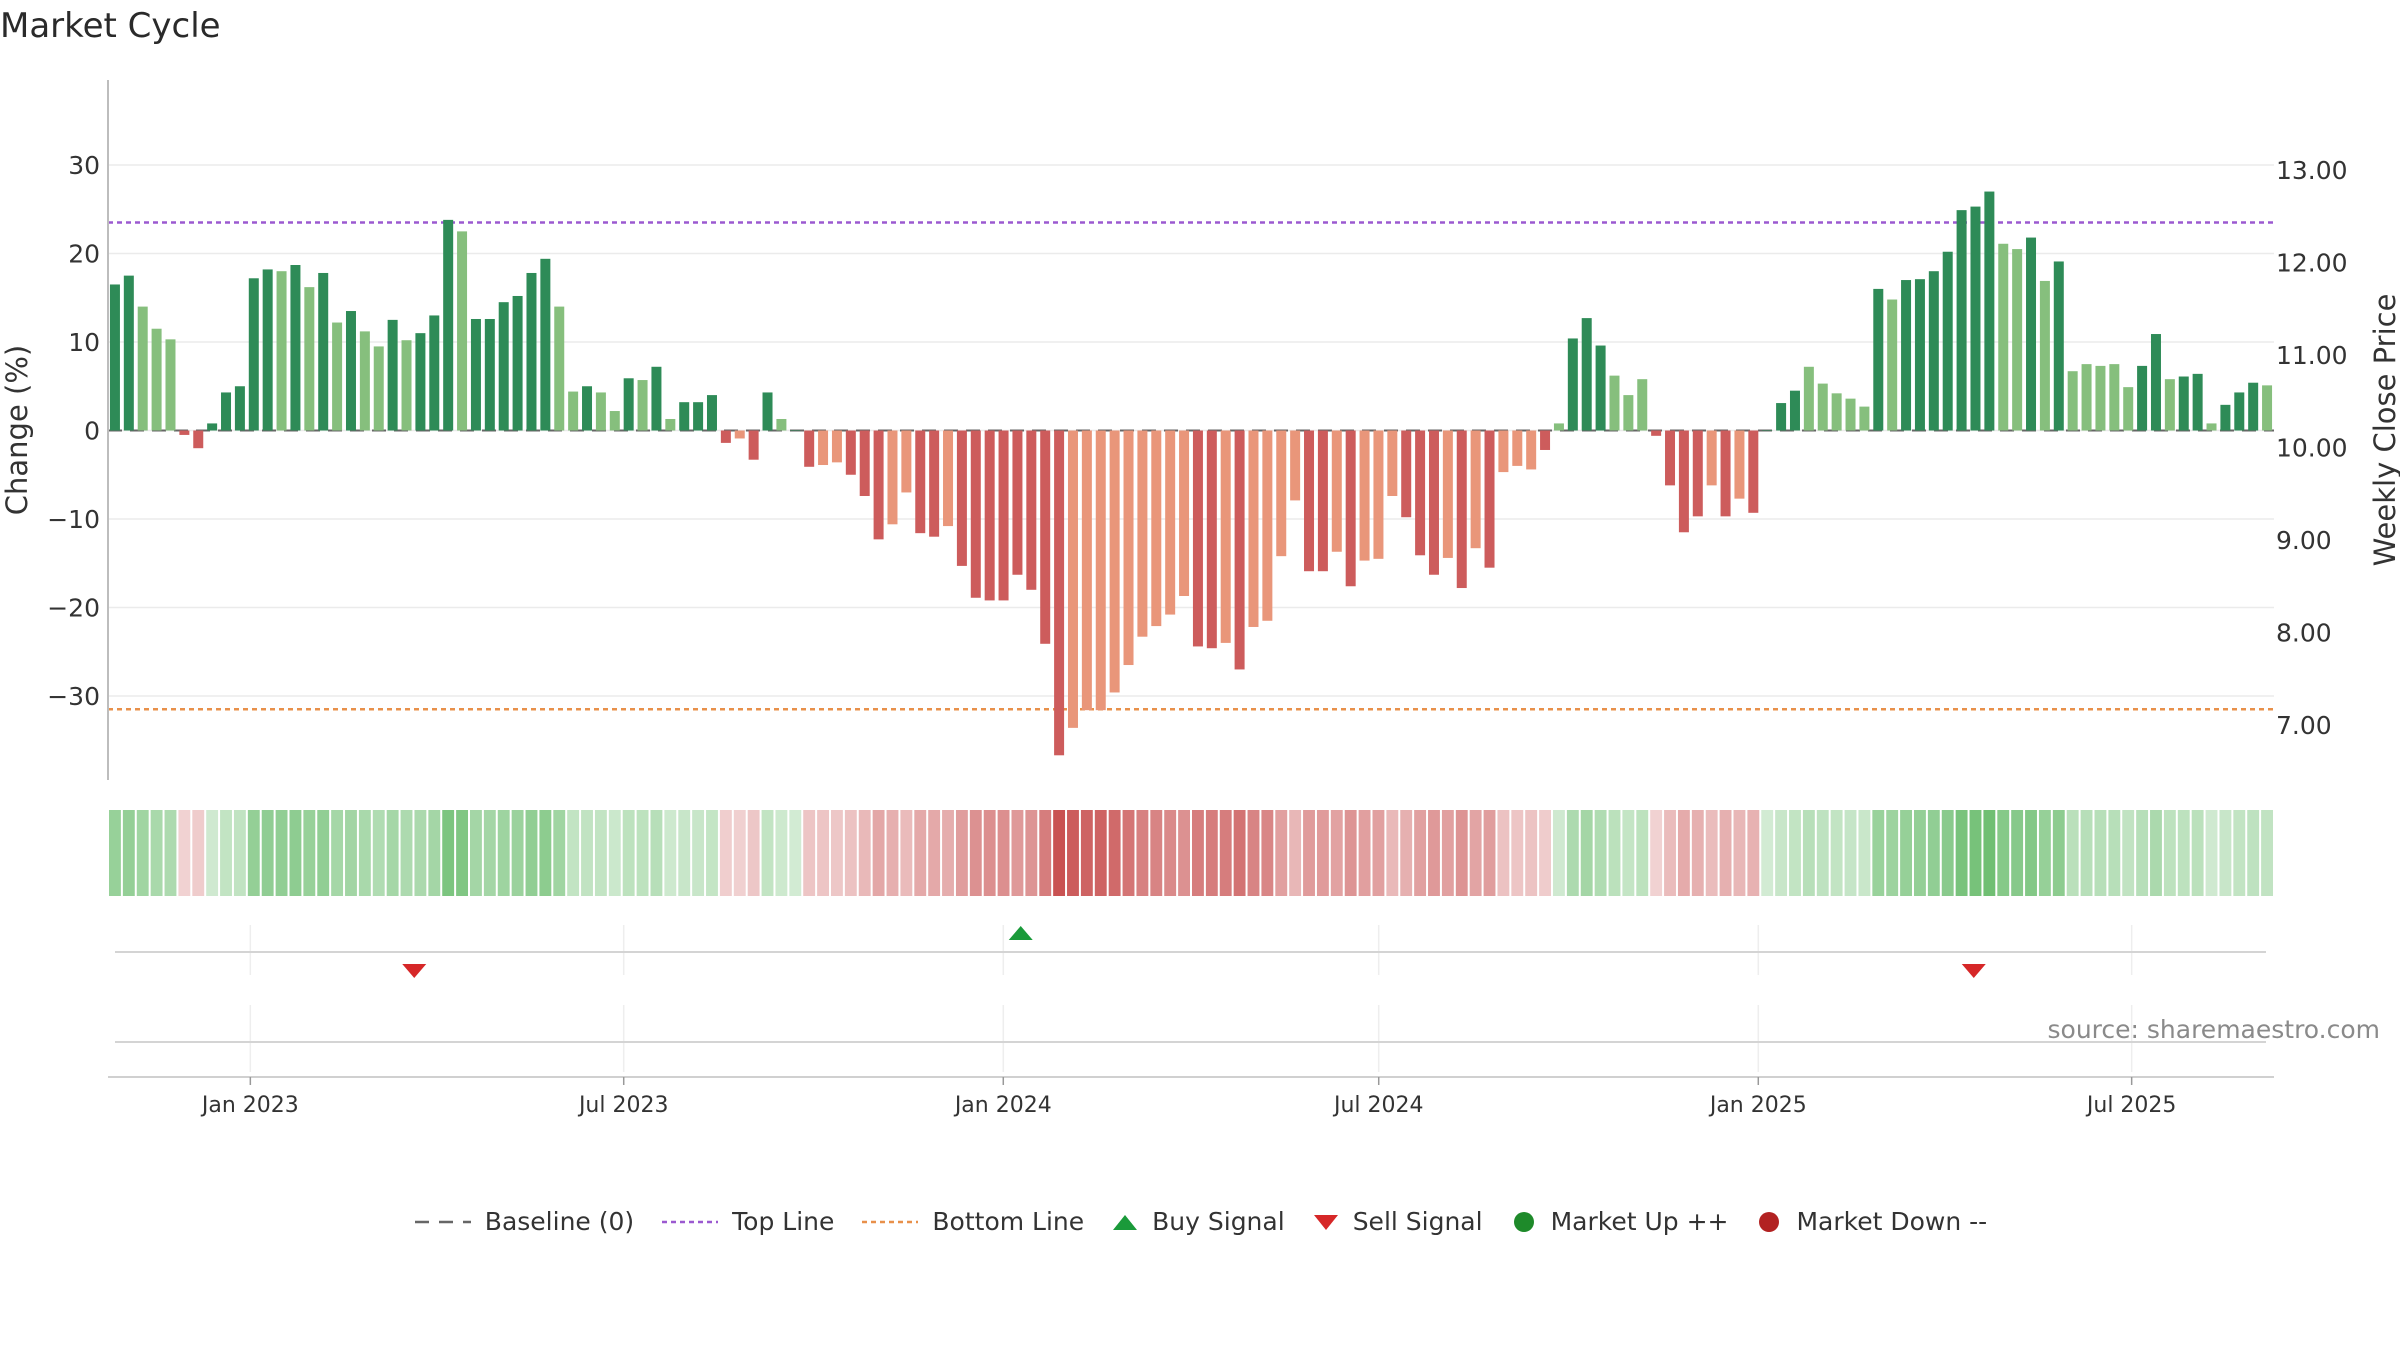 The height and width of the screenshot is (1350, 2400). I want to click on circle-icon, so click(1523, 1221).